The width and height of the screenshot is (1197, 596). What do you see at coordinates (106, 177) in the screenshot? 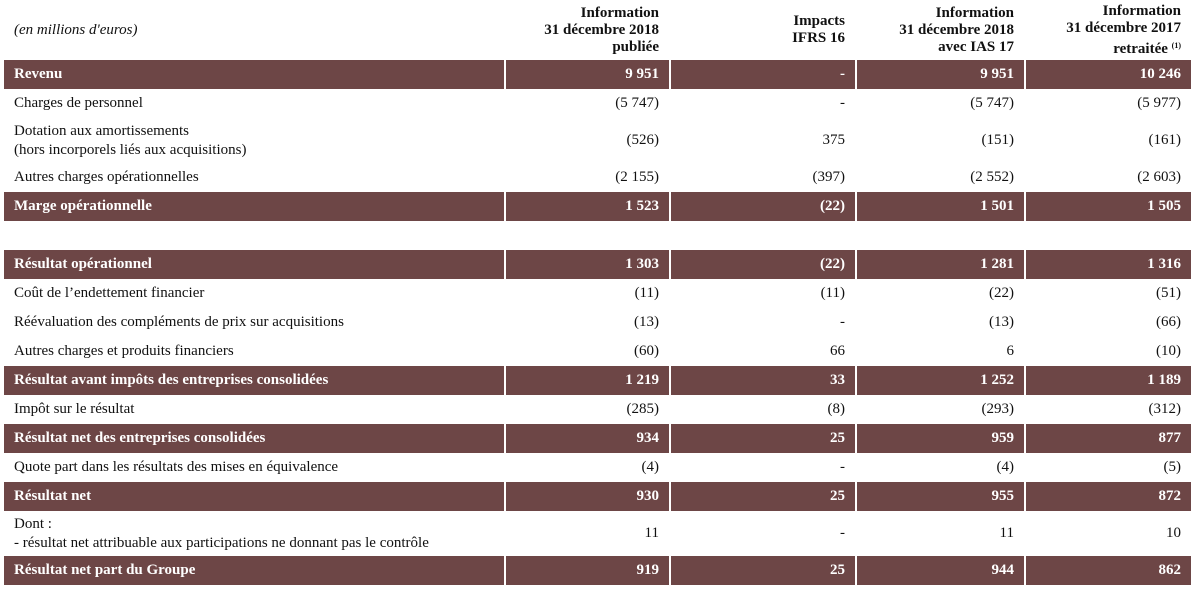
I see `row-label-line: Autres charges opérationnelles` at bounding box center [106, 177].